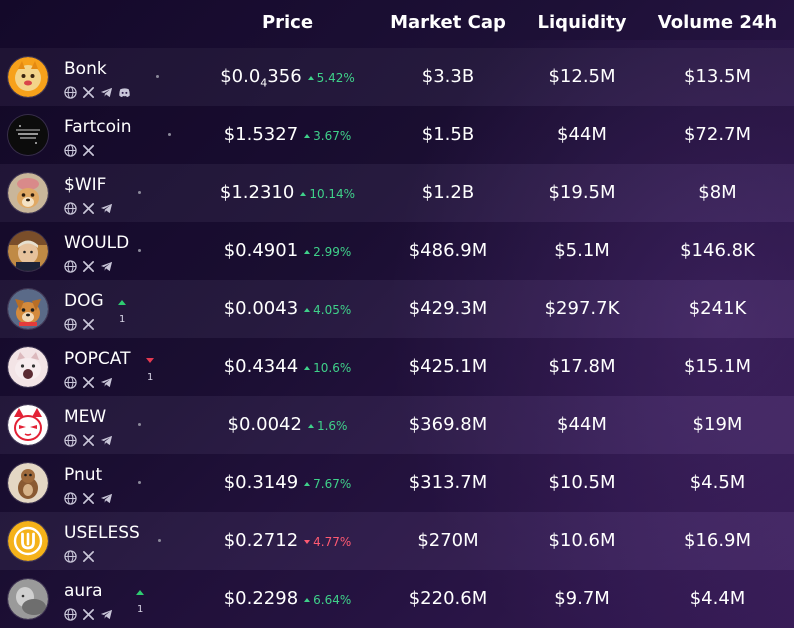 The height and width of the screenshot is (628, 794). I want to click on price-change: 1.6%, so click(327, 426).